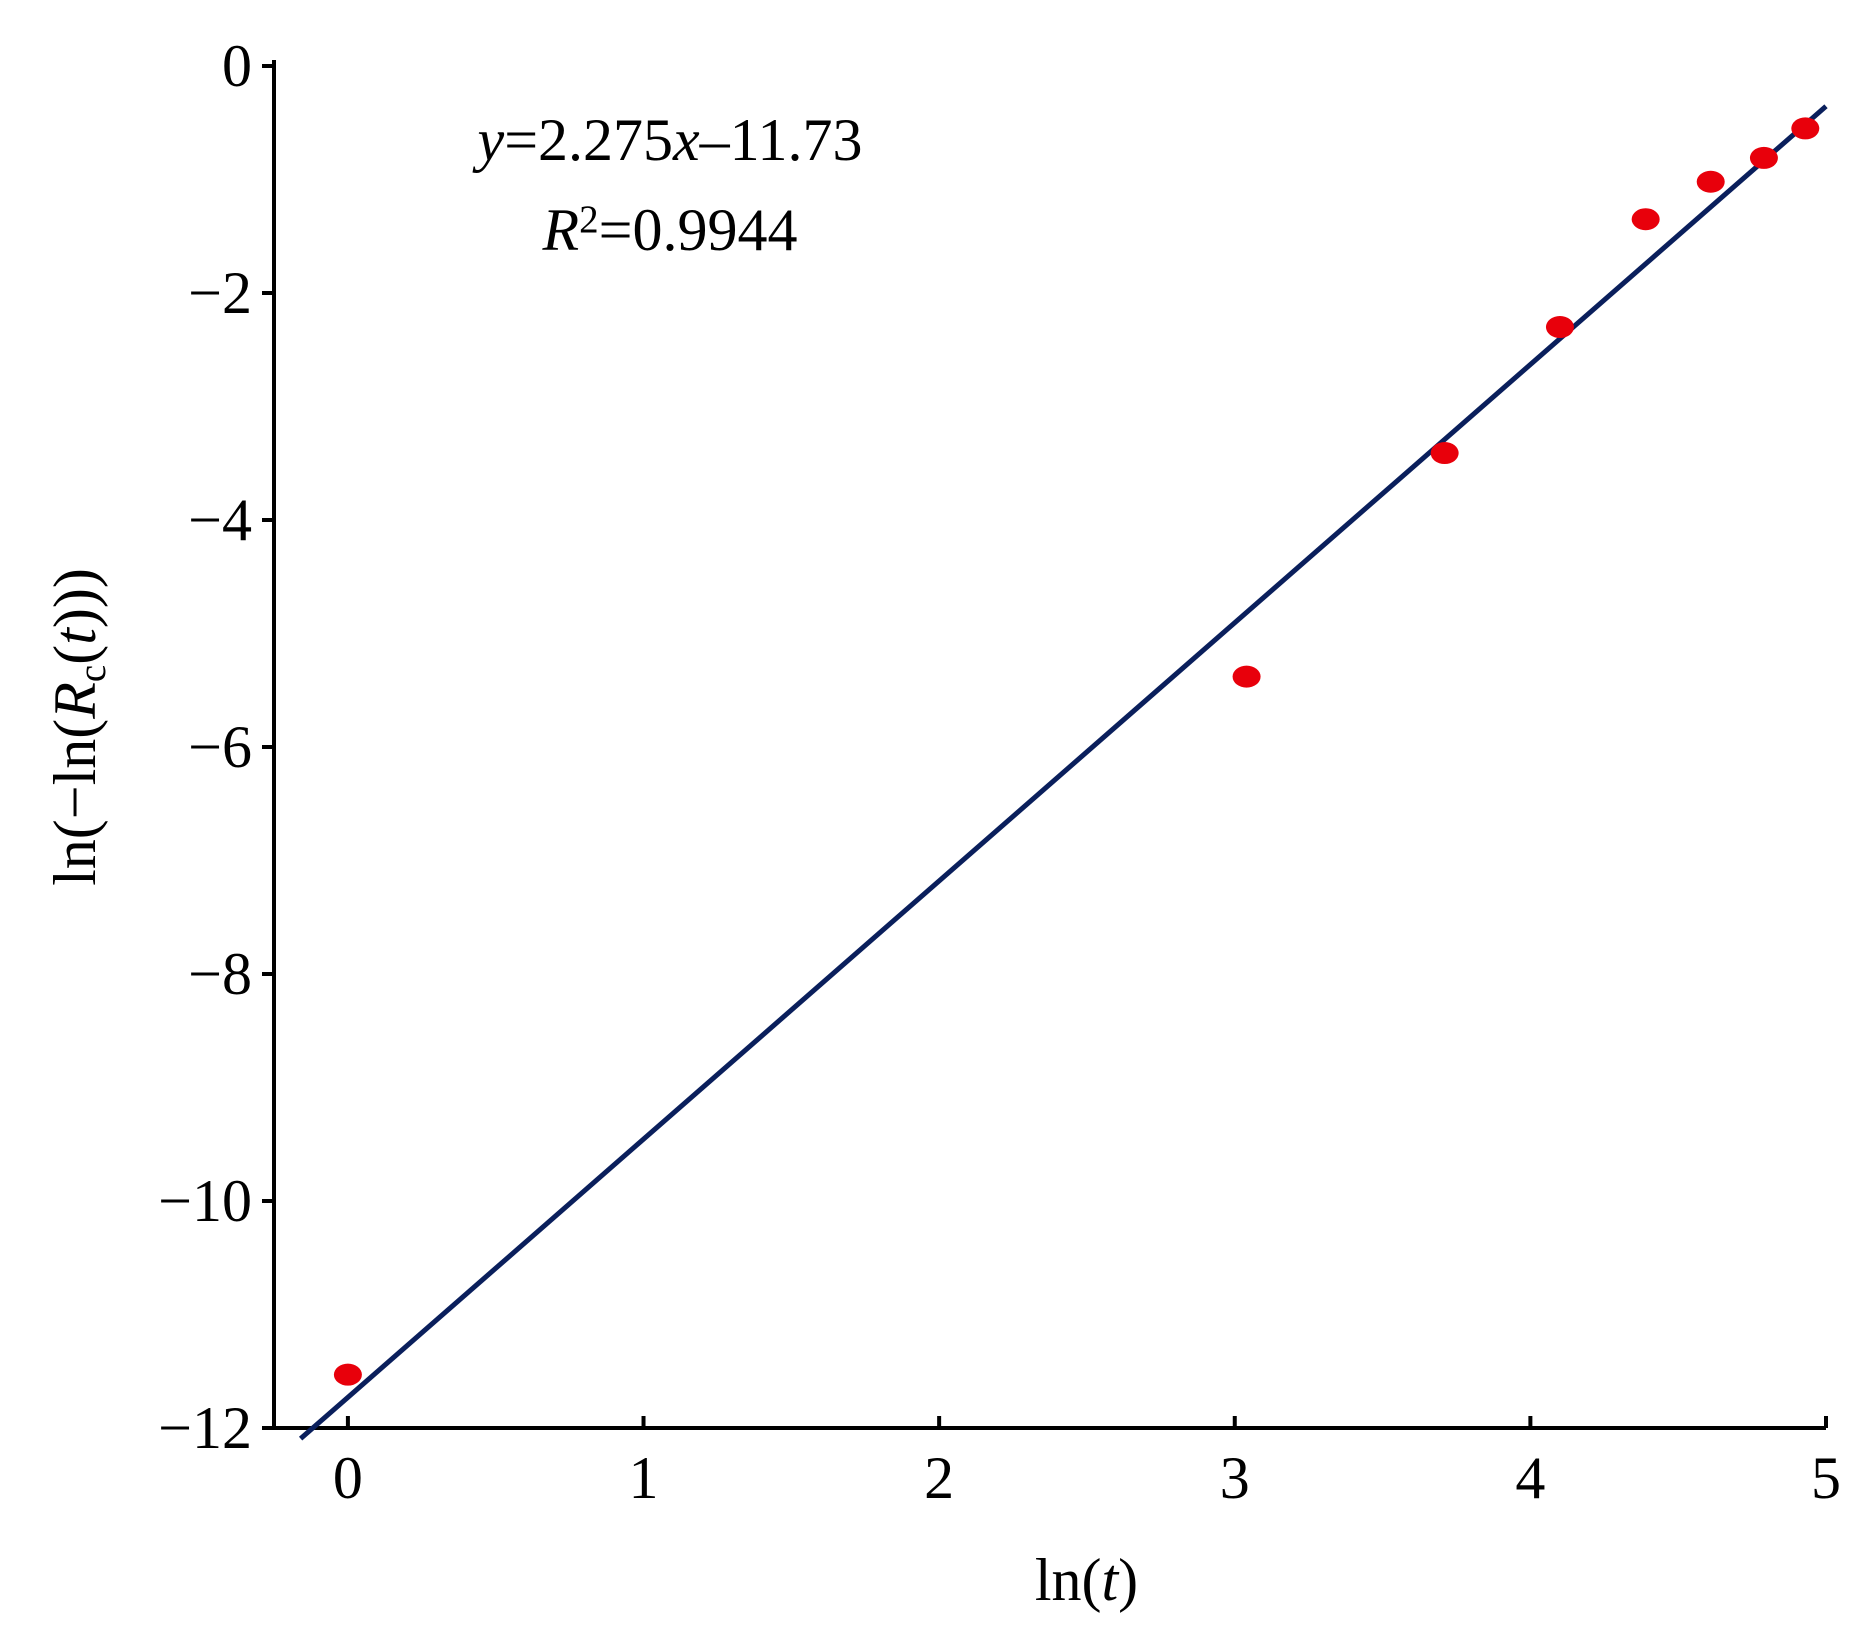 The width and height of the screenshot is (1863, 1646). I want to click on text-run: ln(−ln(, so click(75, 802).